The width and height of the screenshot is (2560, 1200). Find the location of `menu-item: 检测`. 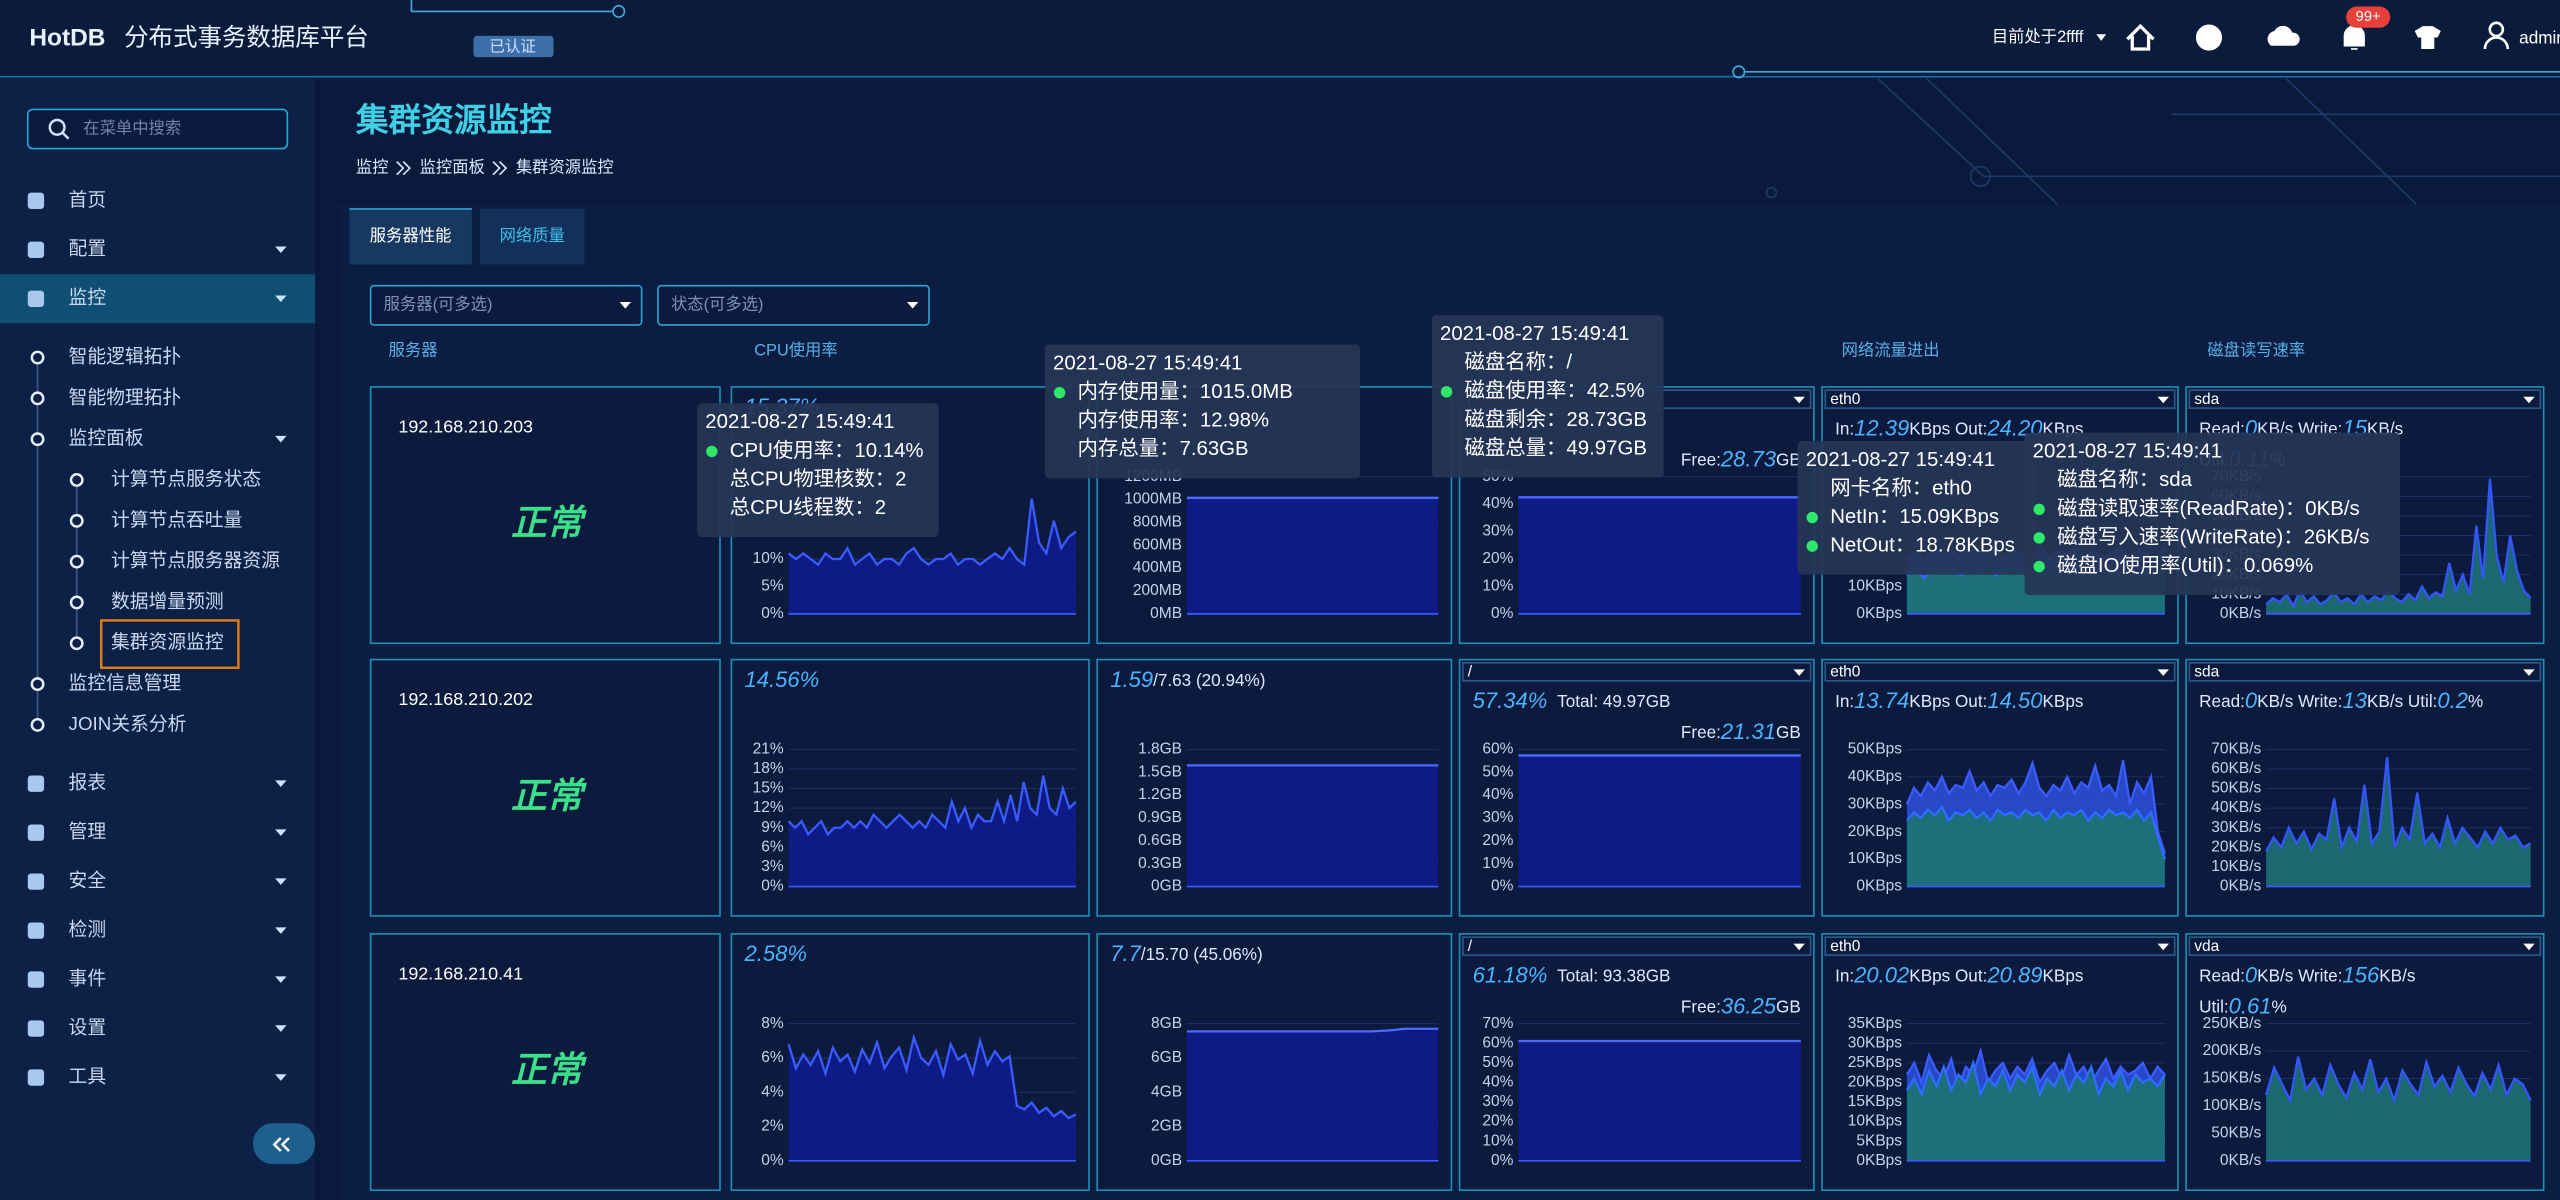

menu-item: 检测 is located at coordinates (88, 929).